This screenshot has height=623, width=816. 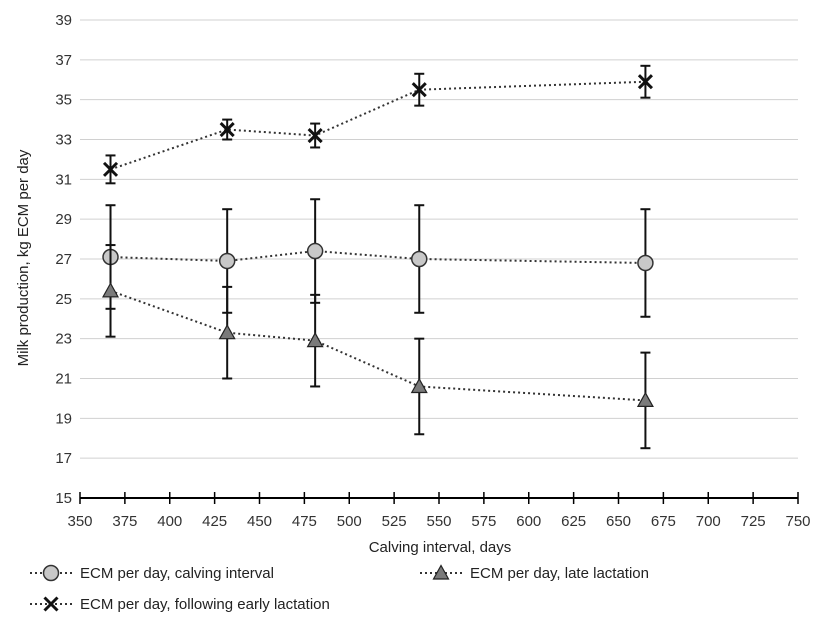 I want to click on x-tick-label: 450, so click(x=259, y=521).